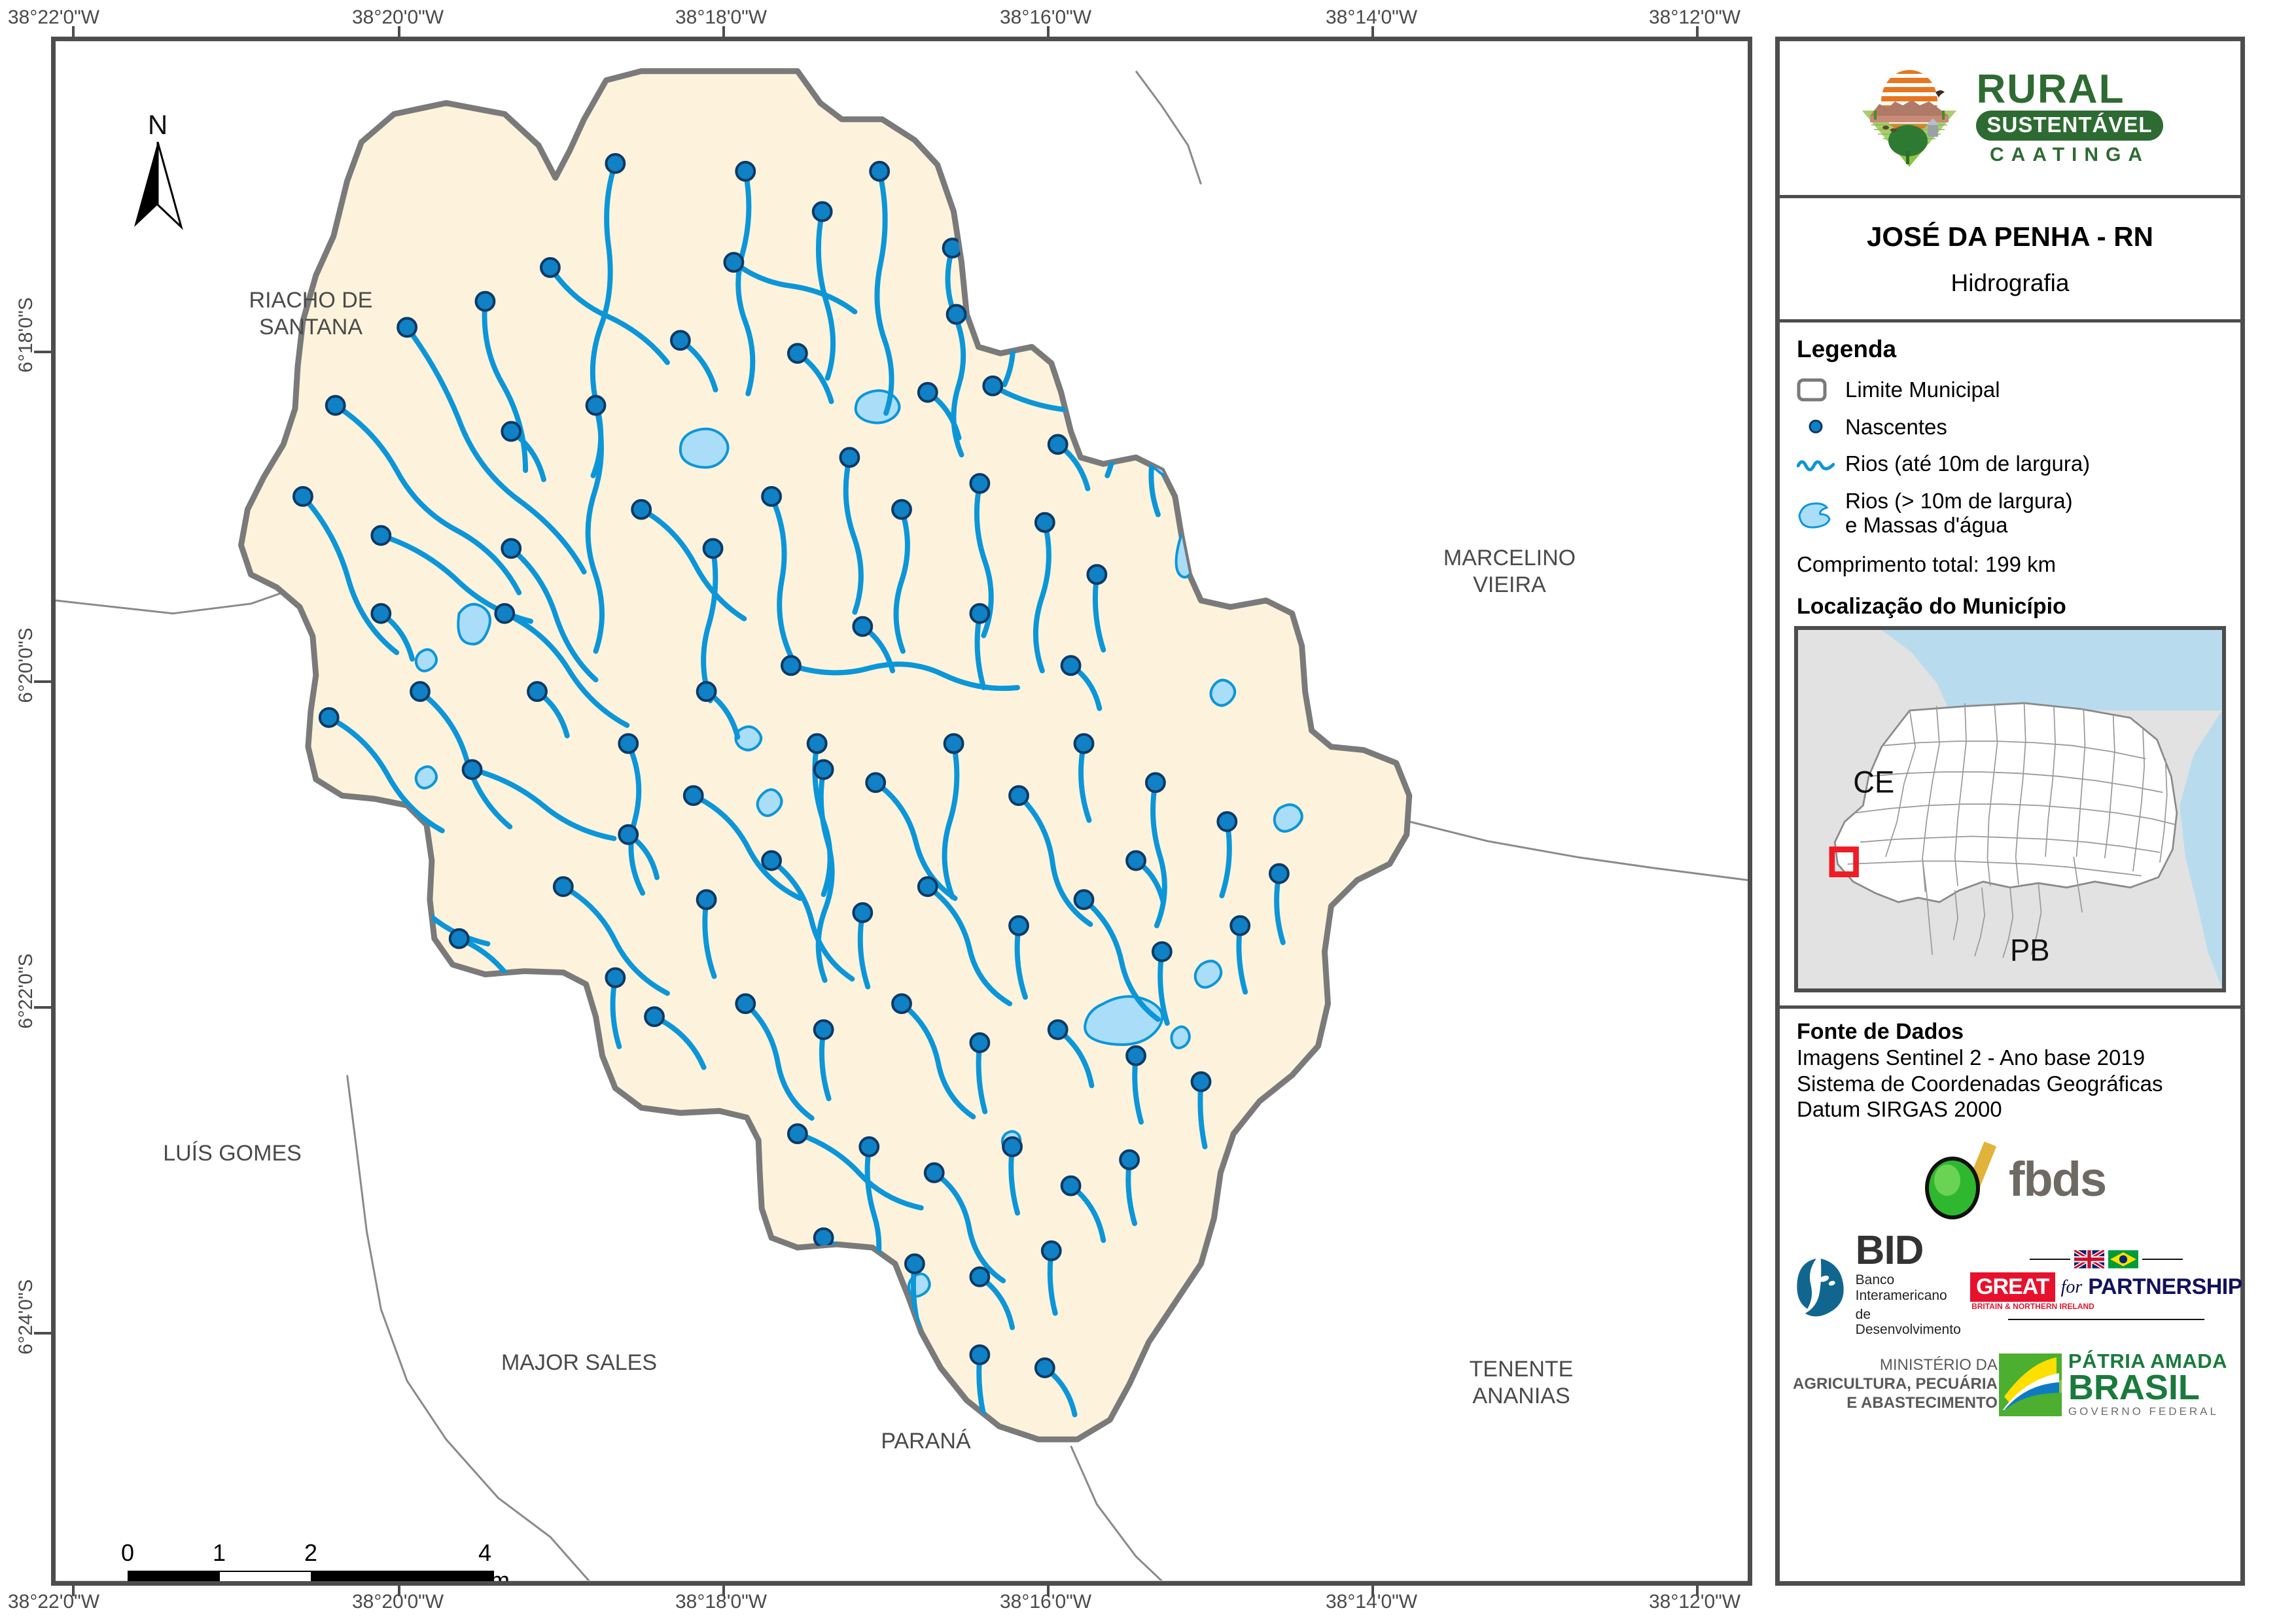 This screenshot has height=1623, width=2296. What do you see at coordinates (2030, 1385) in the screenshot?
I see `brasil-flag-mark-icon` at bounding box center [2030, 1385].